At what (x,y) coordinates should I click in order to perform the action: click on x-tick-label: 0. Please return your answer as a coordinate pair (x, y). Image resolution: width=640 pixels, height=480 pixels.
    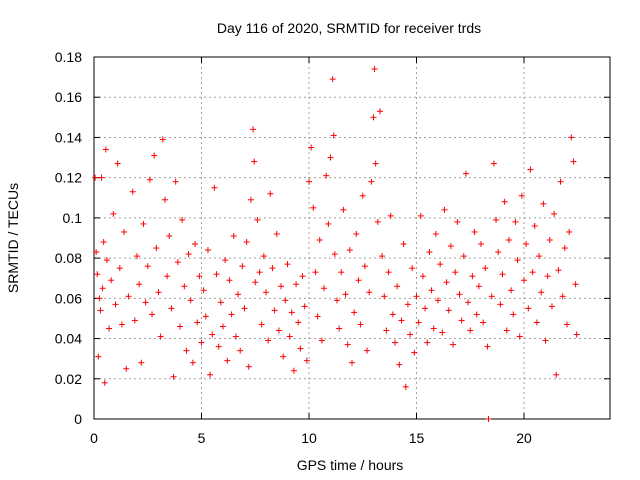
    Looking at the image, I should click on (94, 438).